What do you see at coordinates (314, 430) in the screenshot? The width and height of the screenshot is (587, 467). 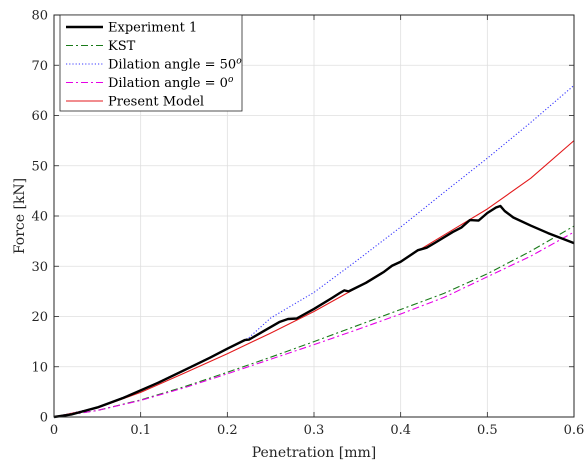 I see `x-tick-label: 0.3` at bounding box center [314, 430].